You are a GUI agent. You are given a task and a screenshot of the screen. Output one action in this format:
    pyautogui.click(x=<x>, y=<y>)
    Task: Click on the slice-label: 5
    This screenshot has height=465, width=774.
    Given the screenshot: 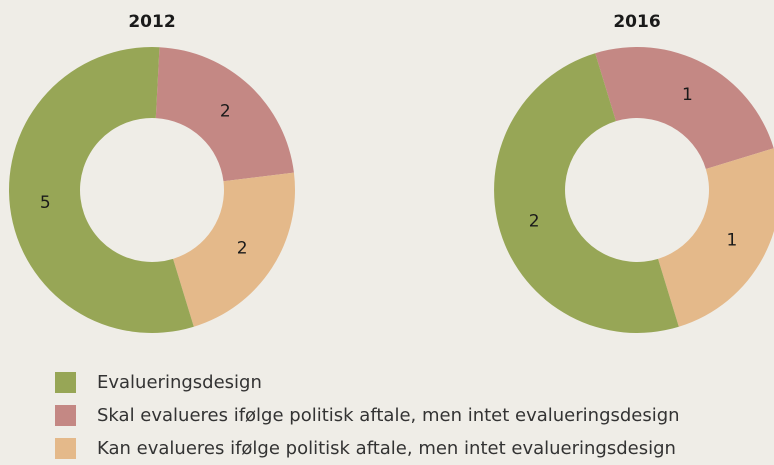 What is the action you would take?
    pyautogui.click(x=45, y=203)
    